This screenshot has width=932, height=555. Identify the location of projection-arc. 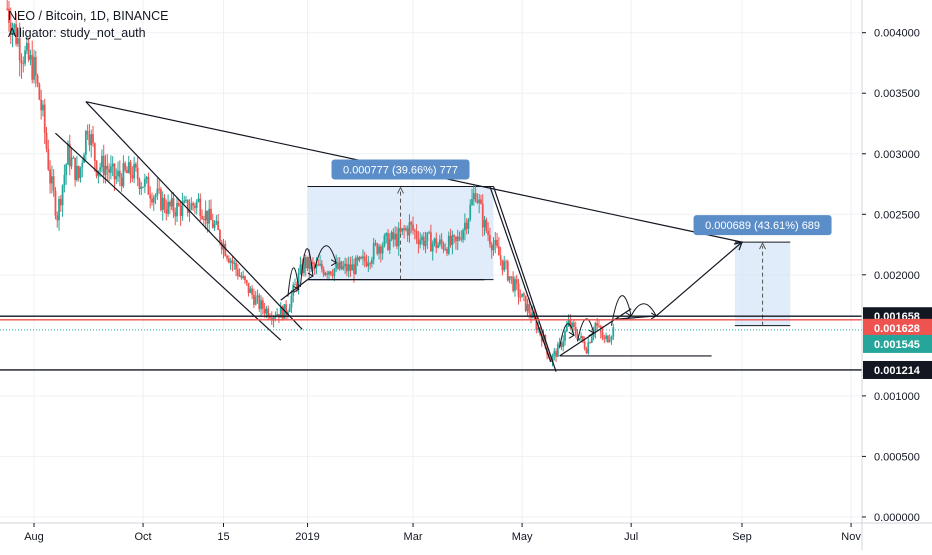
(567, 335).